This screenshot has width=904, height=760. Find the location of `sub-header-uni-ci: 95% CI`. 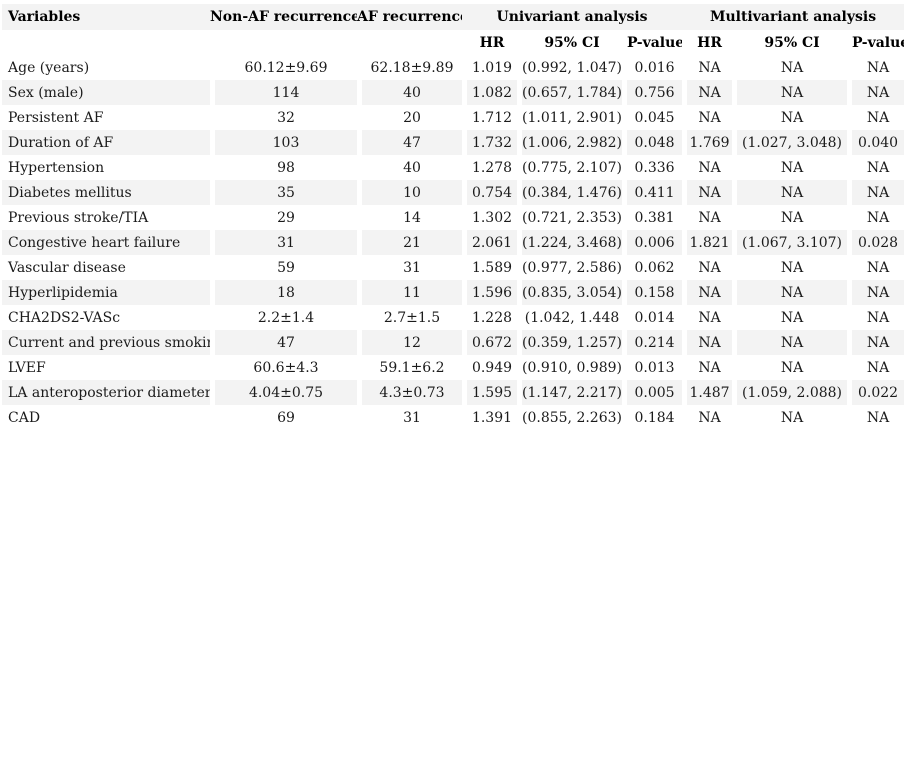

sub-header-uni-ci: 95% CI is located at coordinates (569, 42).